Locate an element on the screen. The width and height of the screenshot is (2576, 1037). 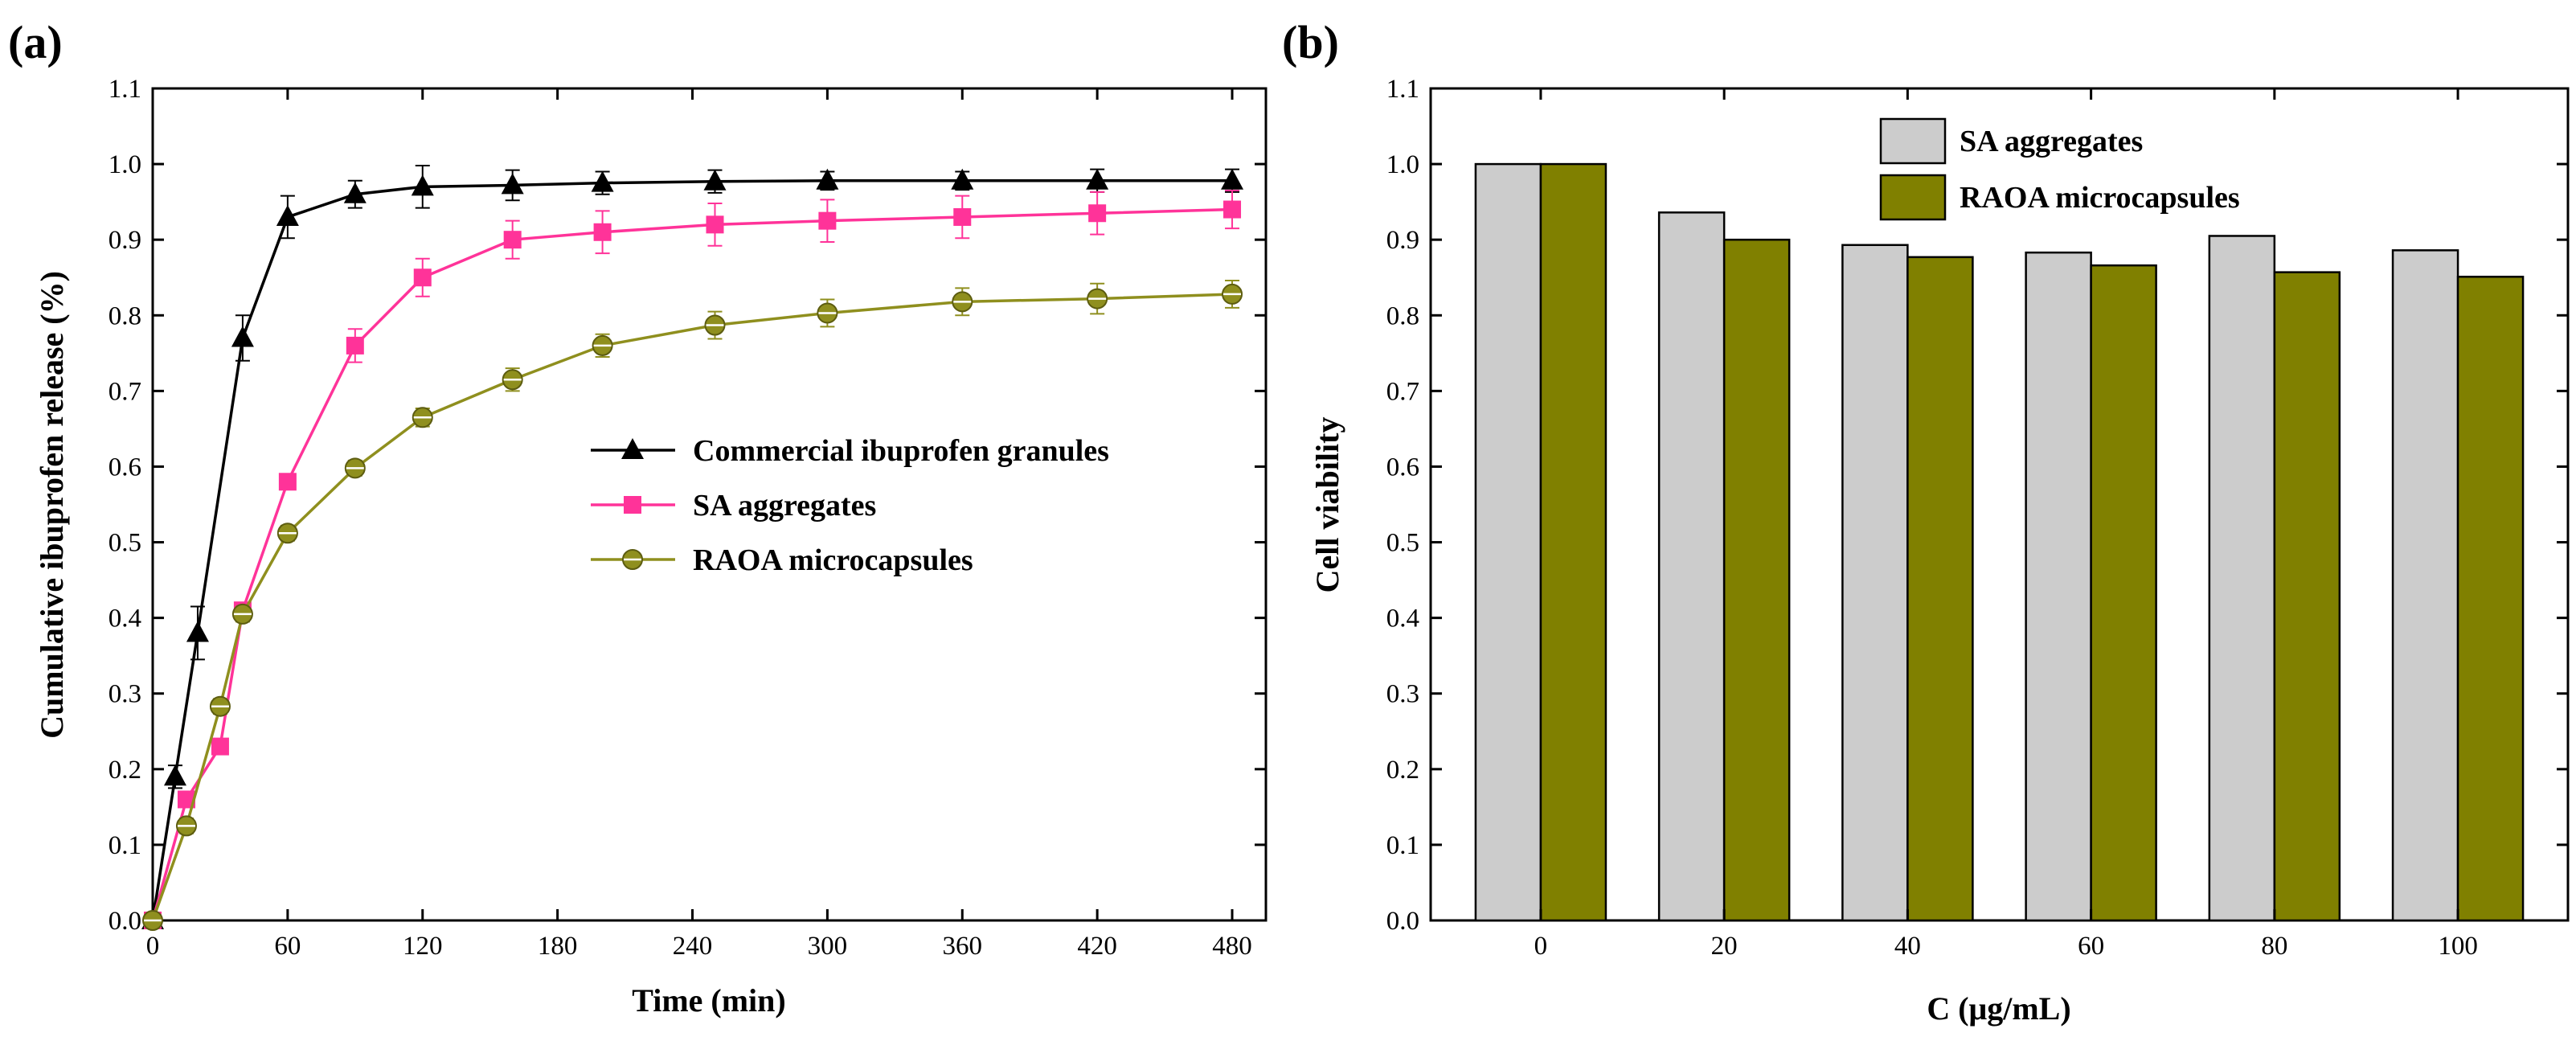
a-x-tick-label: 240 is located at coordinates (693, 946).